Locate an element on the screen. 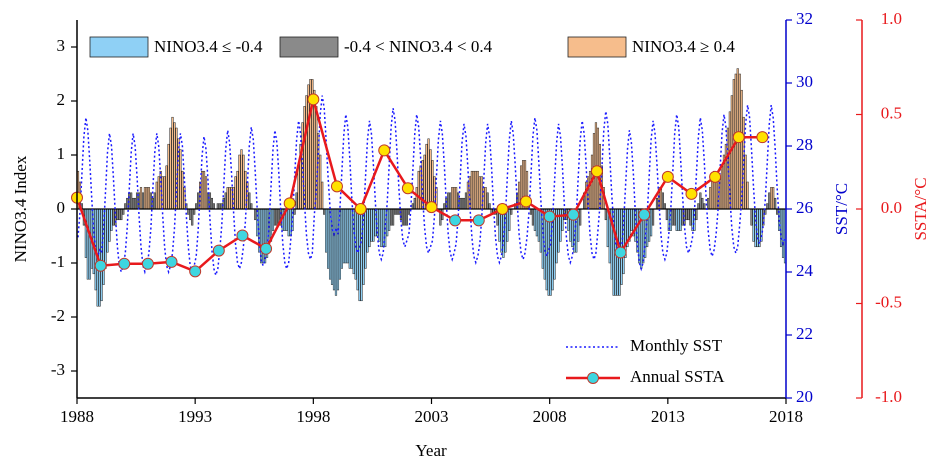 This screenshot has height=468, width=943. y-tick-label: -2 is located at coordinates (58, 315).